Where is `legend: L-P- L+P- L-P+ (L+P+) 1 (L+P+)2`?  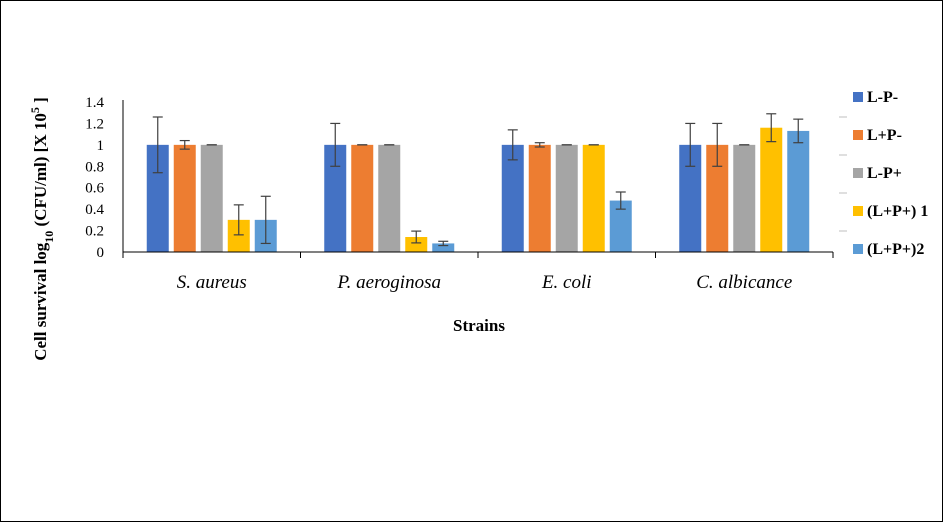 legend: L-P- L+P- L-P+ (L+P+) 1 (L+P+)2 is located at coordinates (890, 173).